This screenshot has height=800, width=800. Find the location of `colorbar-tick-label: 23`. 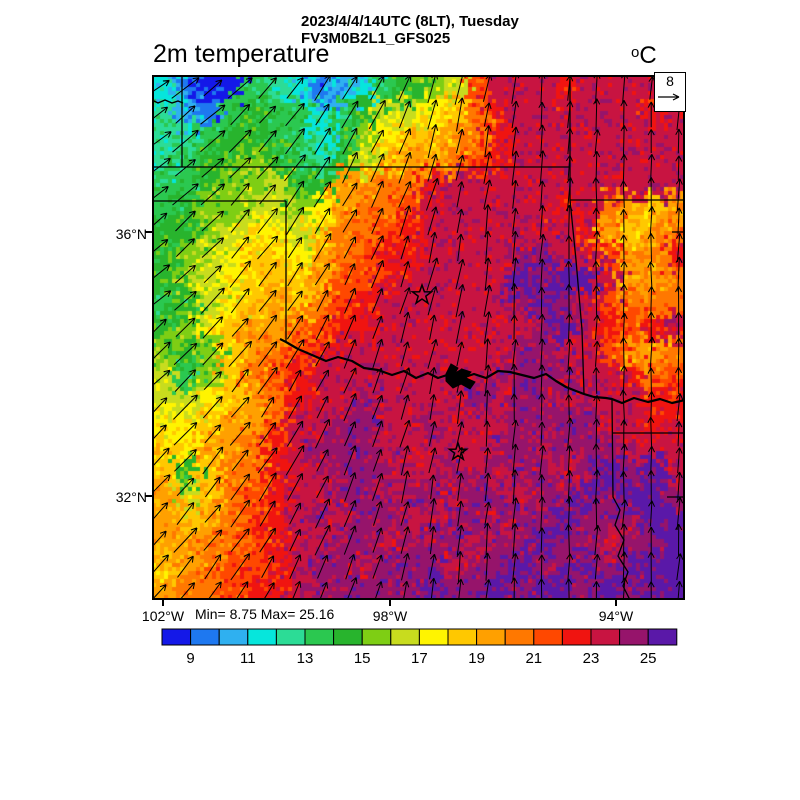

colorbar-tick-label: 23 is located at coordinates (591, 658).